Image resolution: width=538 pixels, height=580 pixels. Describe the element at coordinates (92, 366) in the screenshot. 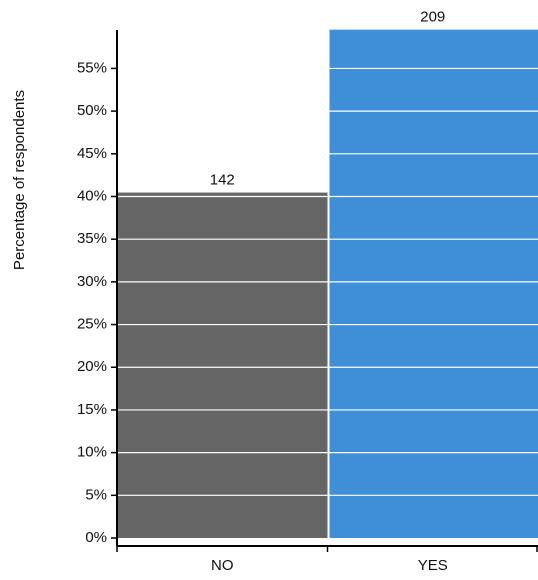

I see `y-tick-label: 20%` at that location.